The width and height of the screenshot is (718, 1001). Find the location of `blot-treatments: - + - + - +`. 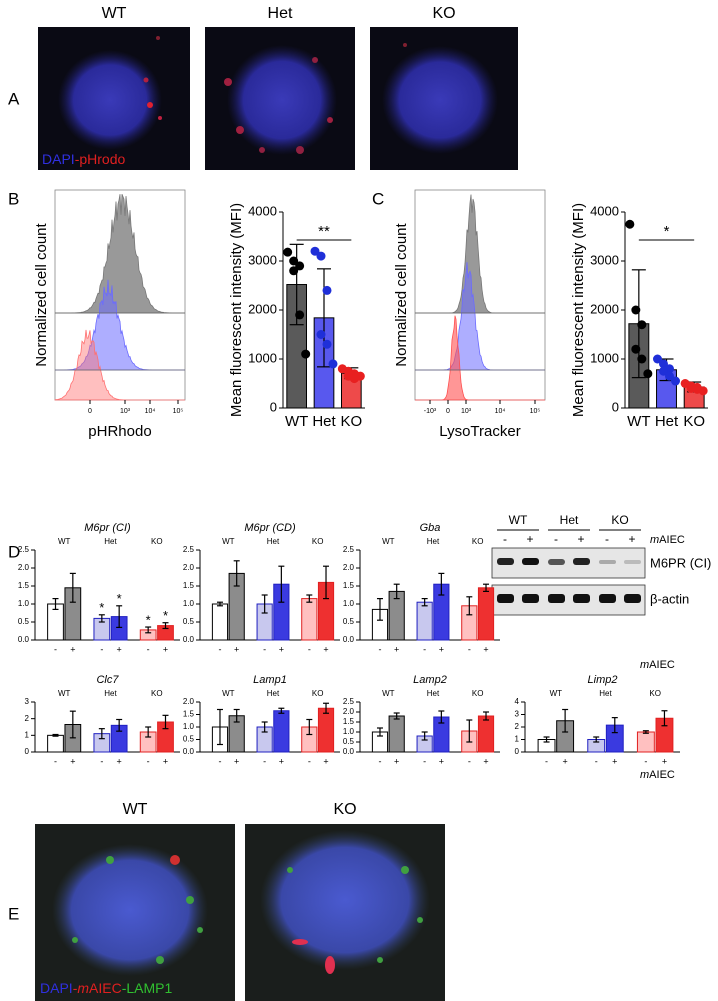

blot-treatments: - + - + - + is located at coordinates (569, 539).